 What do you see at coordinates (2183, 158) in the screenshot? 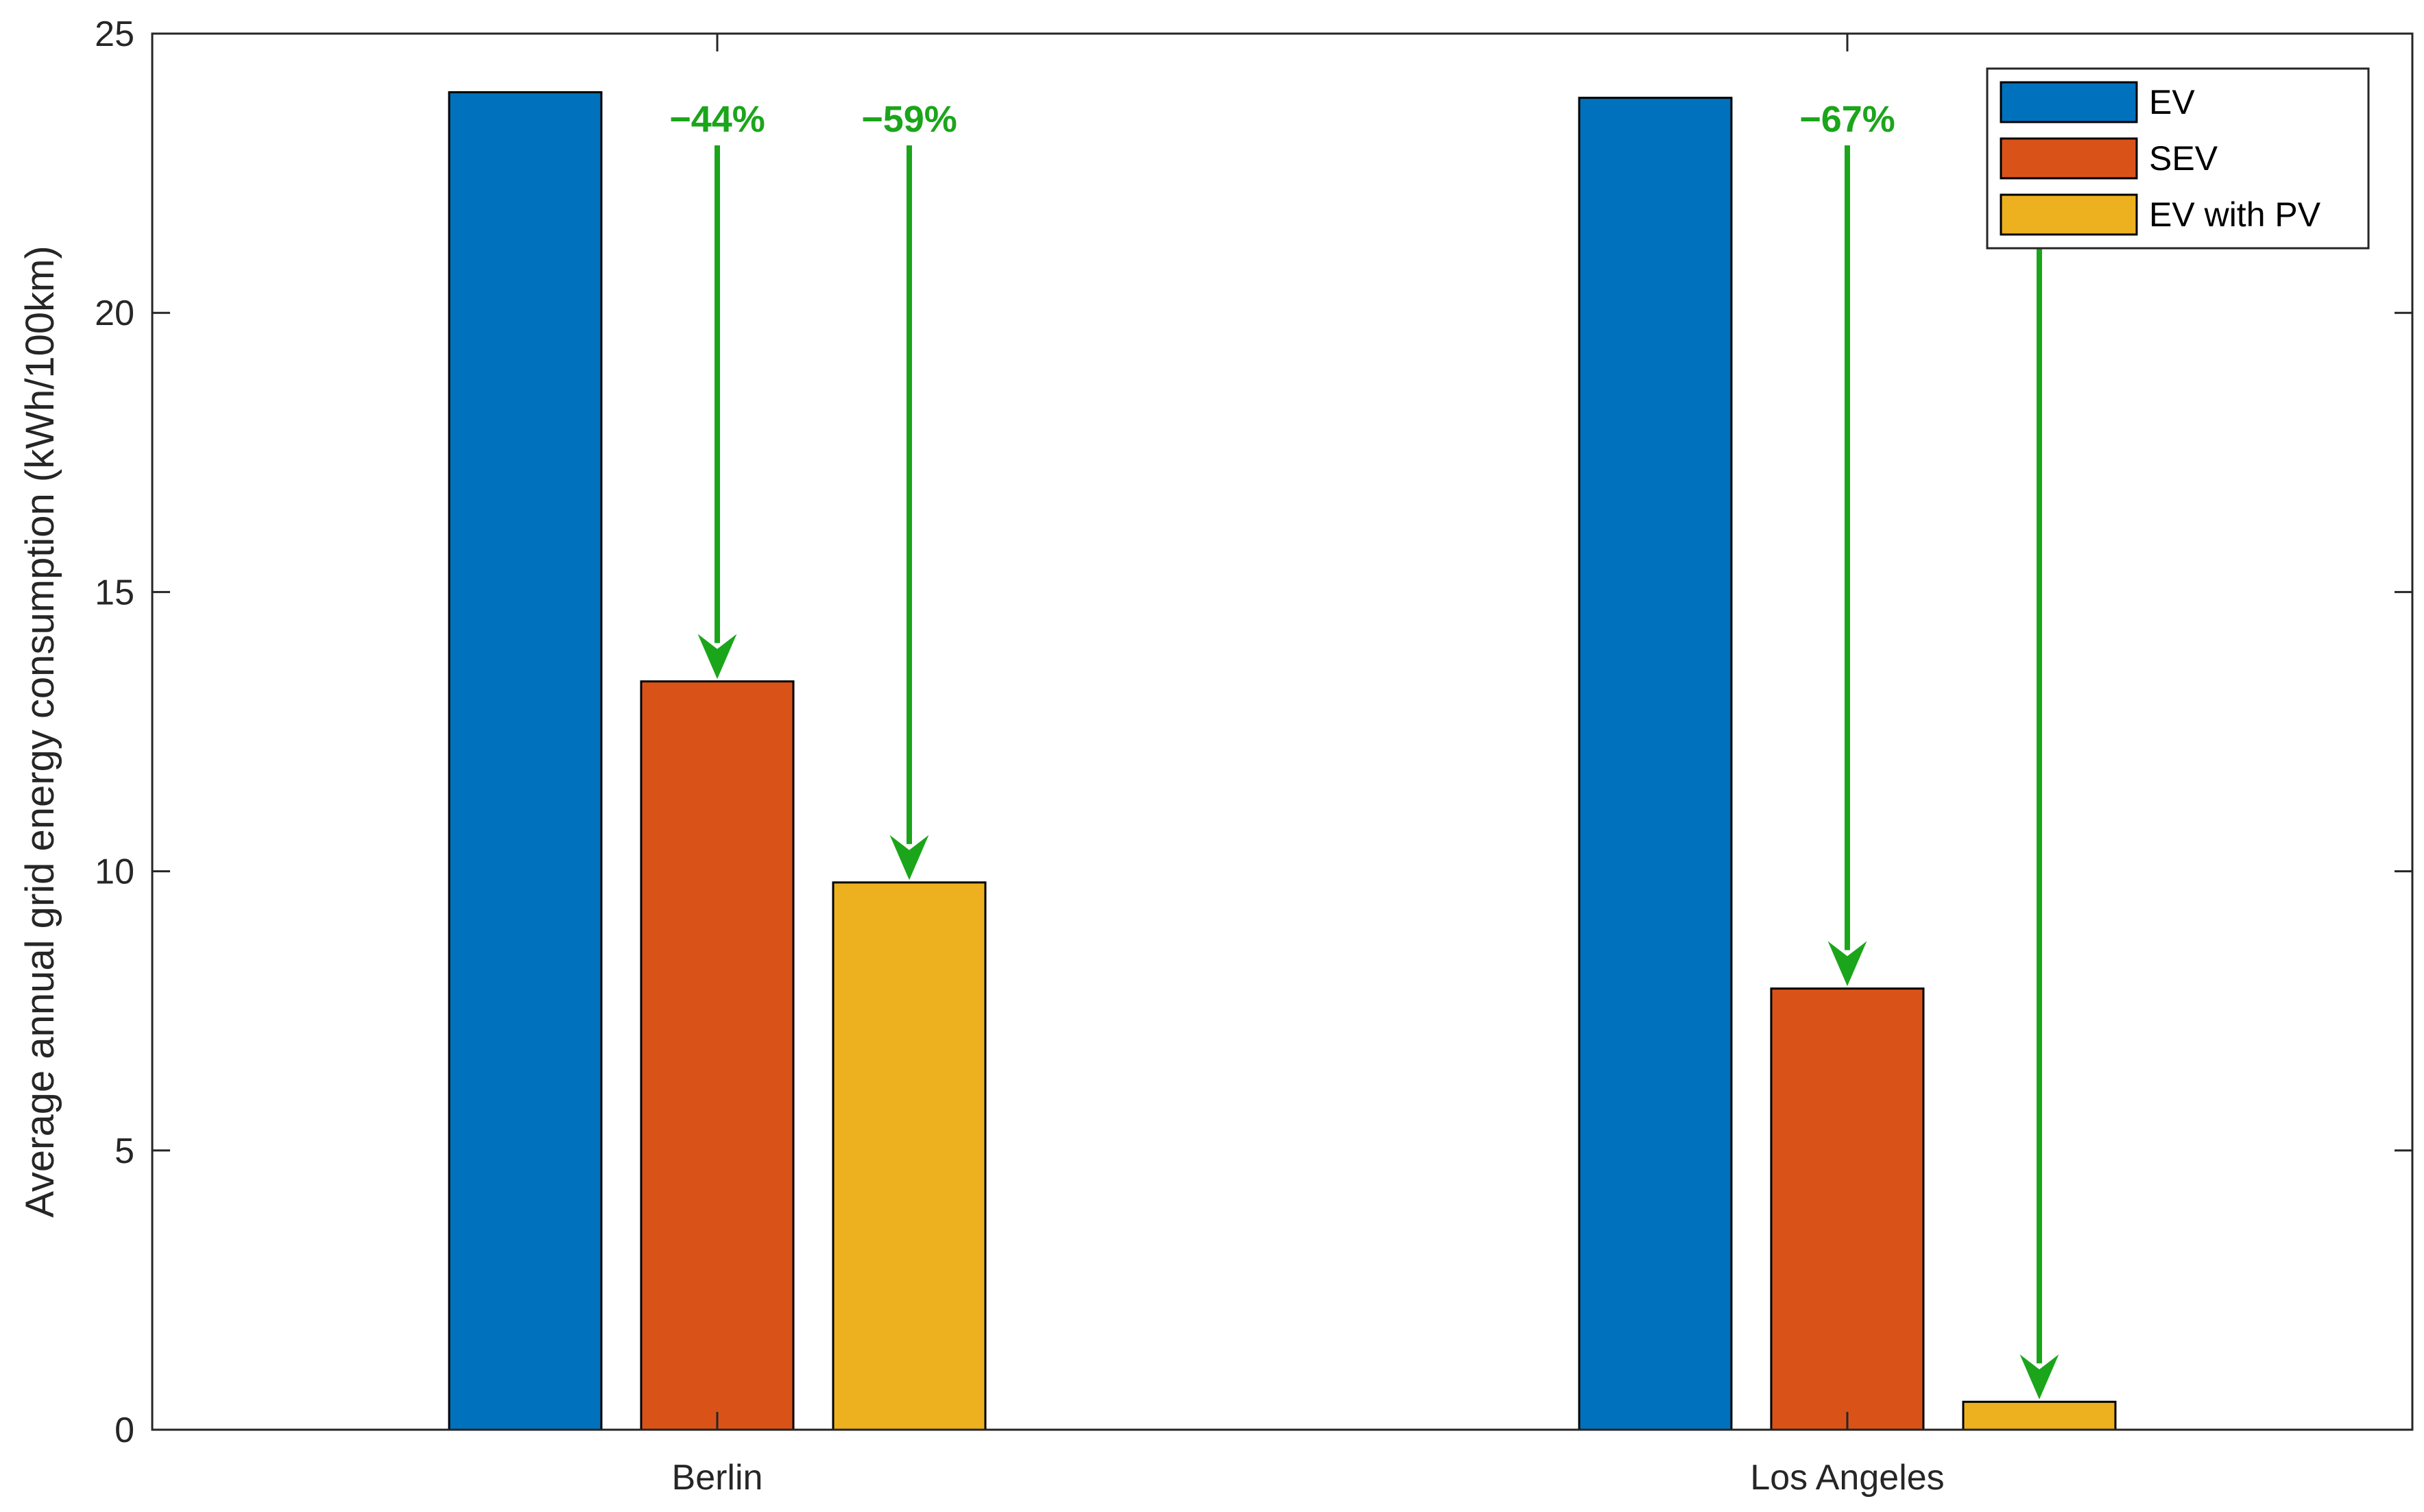
I see `legend-label-sev: SEV` at bounding box center [2183, 158].